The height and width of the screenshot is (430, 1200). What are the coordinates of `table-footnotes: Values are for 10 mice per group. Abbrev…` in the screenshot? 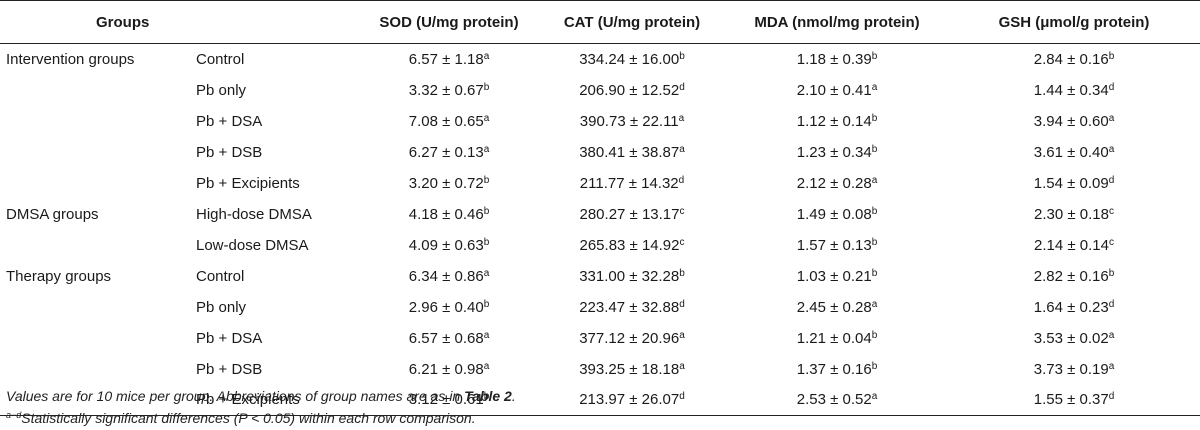 It's located at (261, 407).